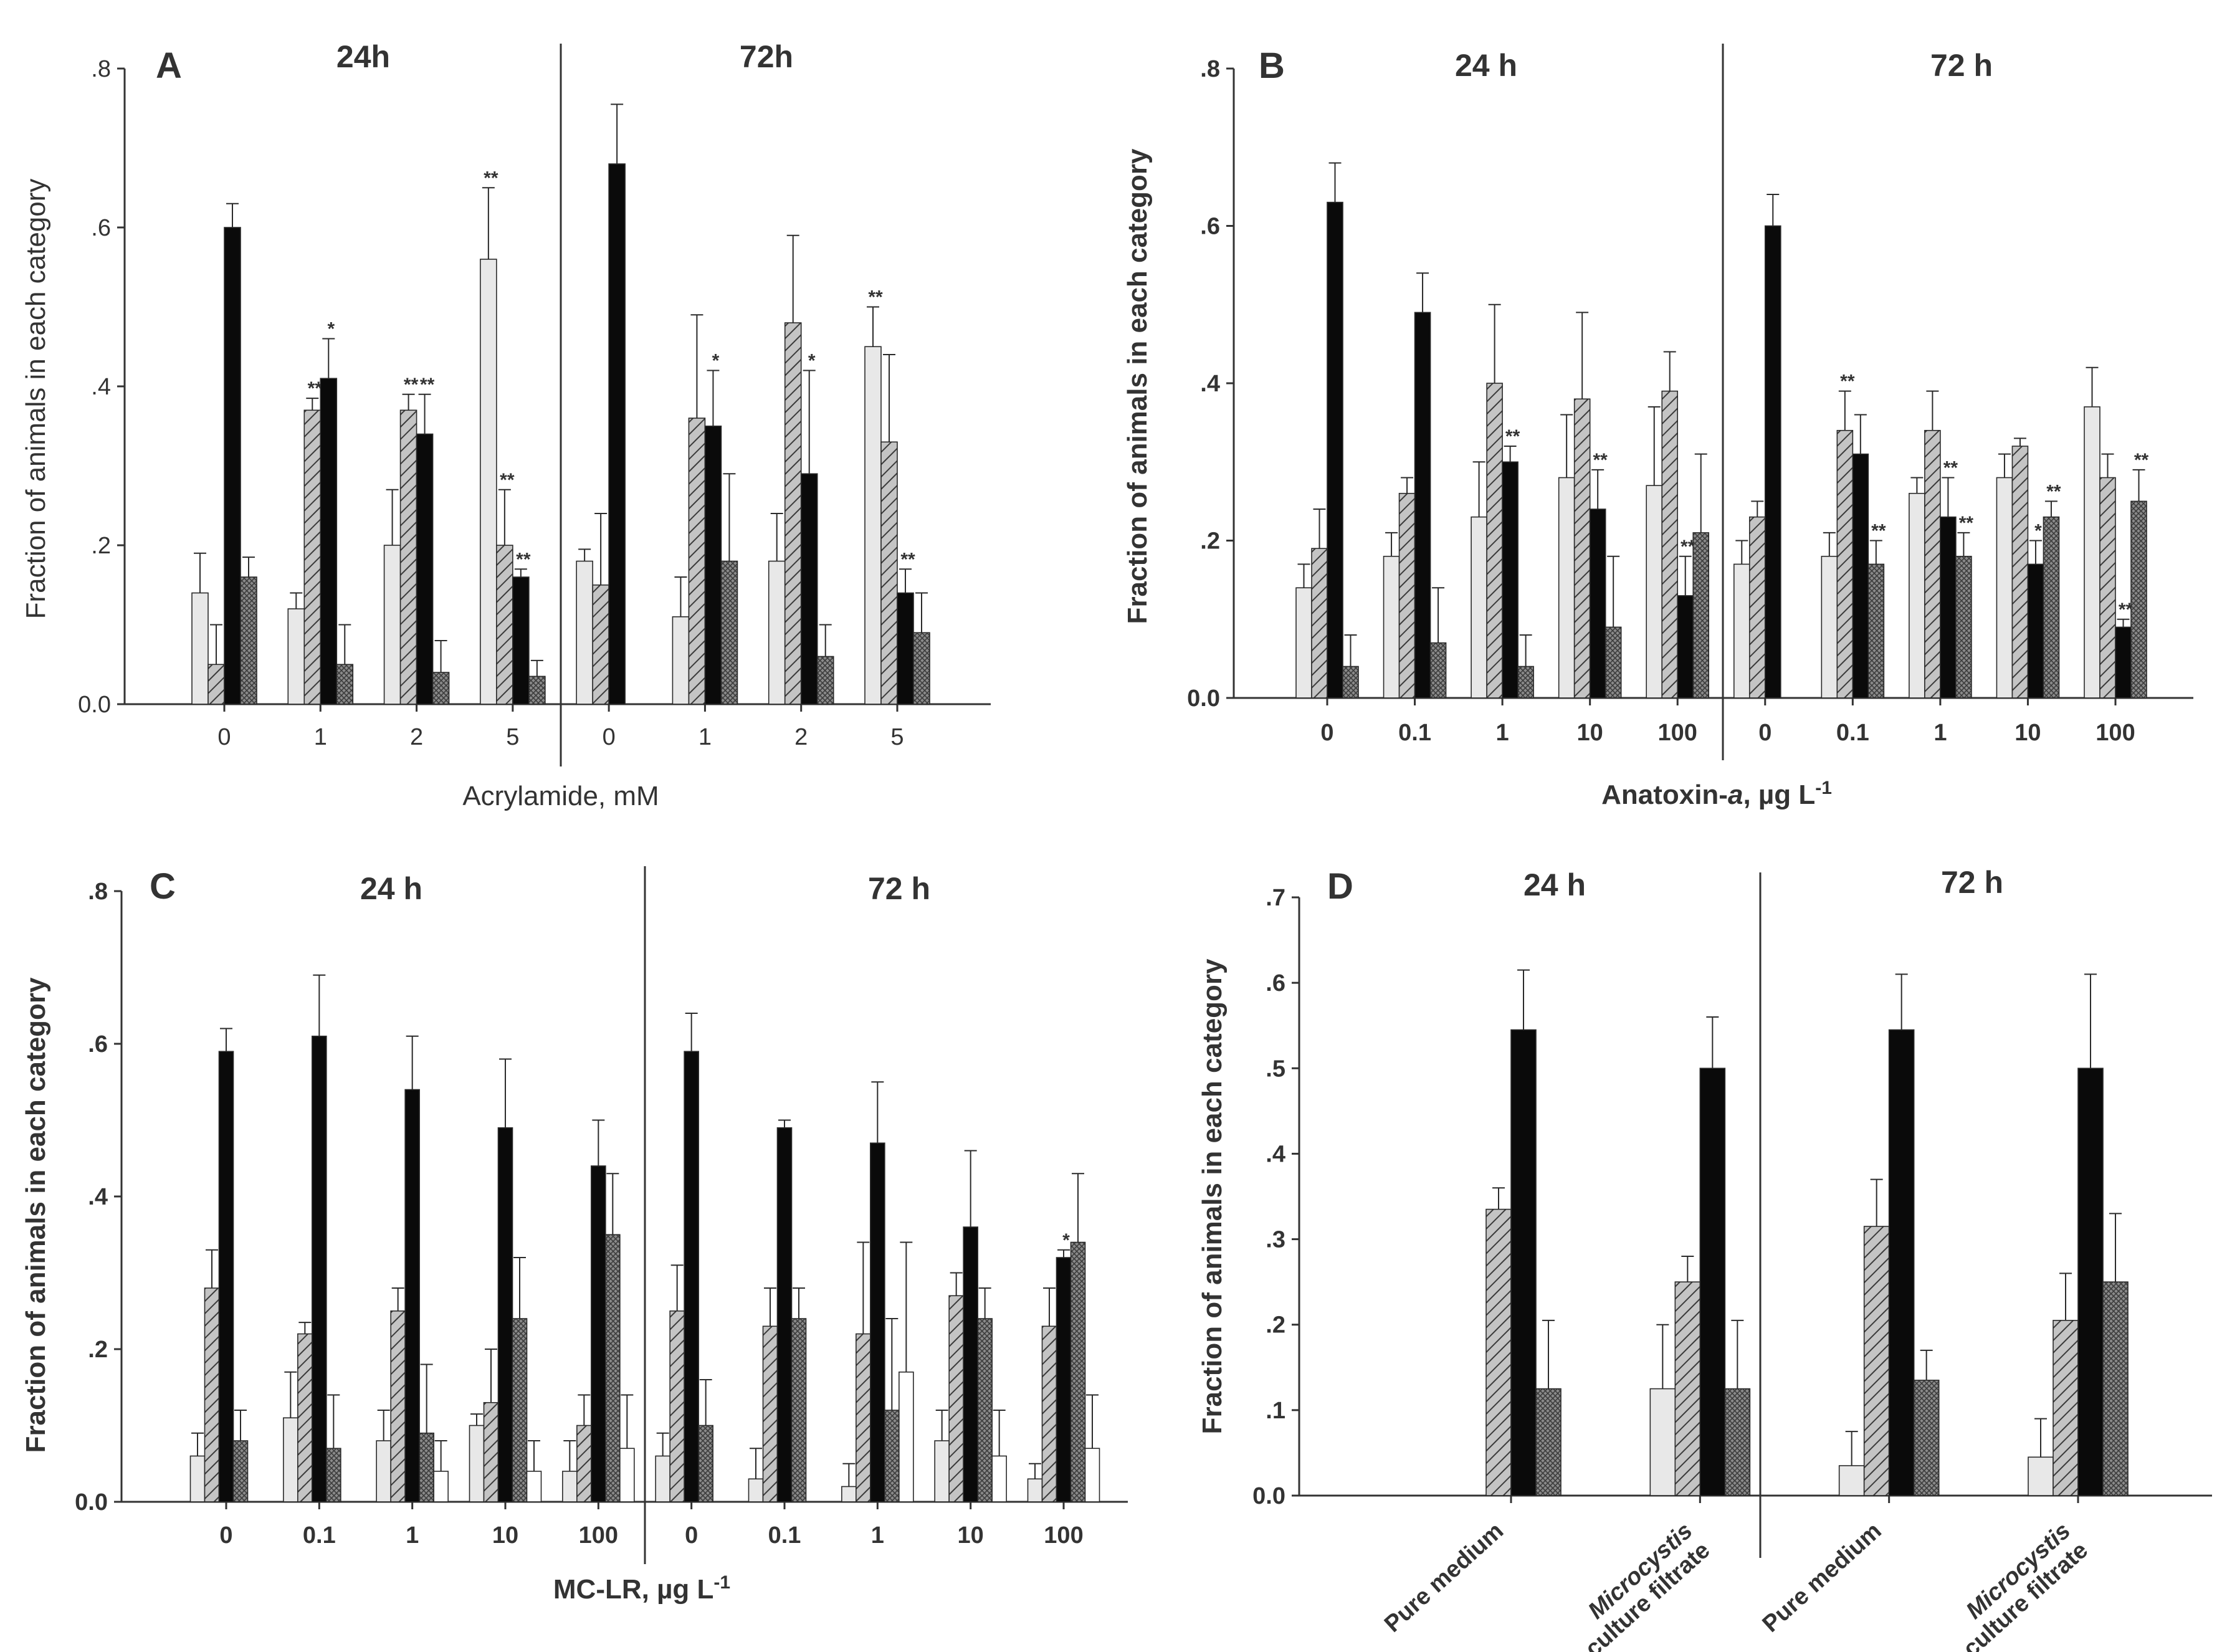 This screenshot has width=2222, height=1652. Describe the element at coordinates (1275, 983) in the screenshot. I see `y-tick-label: .6` at that location.